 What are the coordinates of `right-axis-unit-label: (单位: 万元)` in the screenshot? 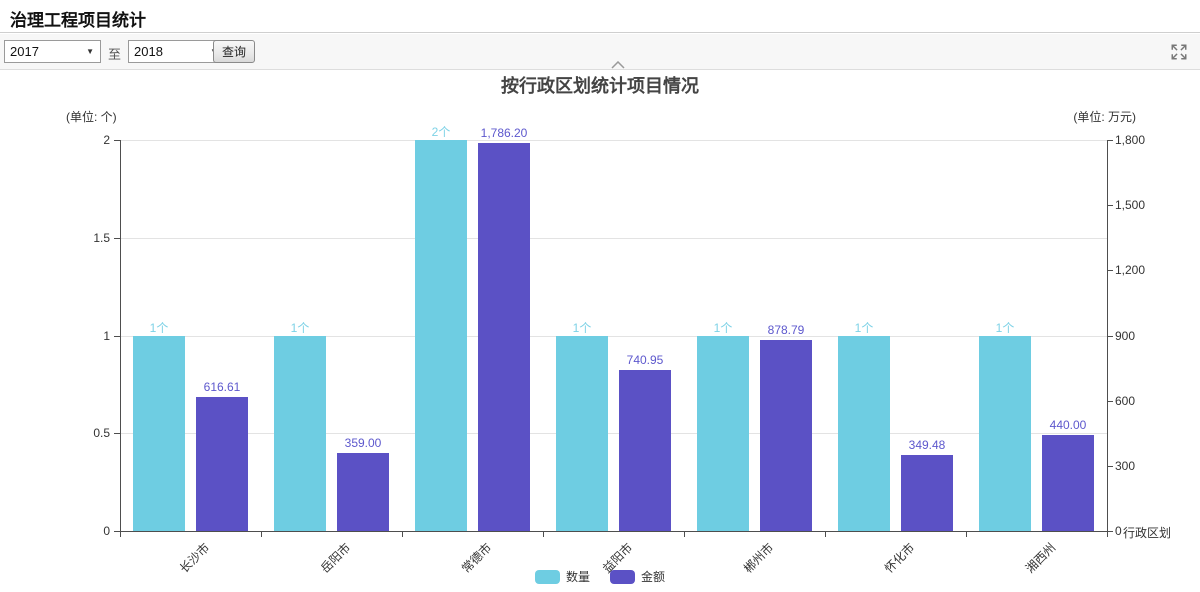 It's located at (1104, 117).